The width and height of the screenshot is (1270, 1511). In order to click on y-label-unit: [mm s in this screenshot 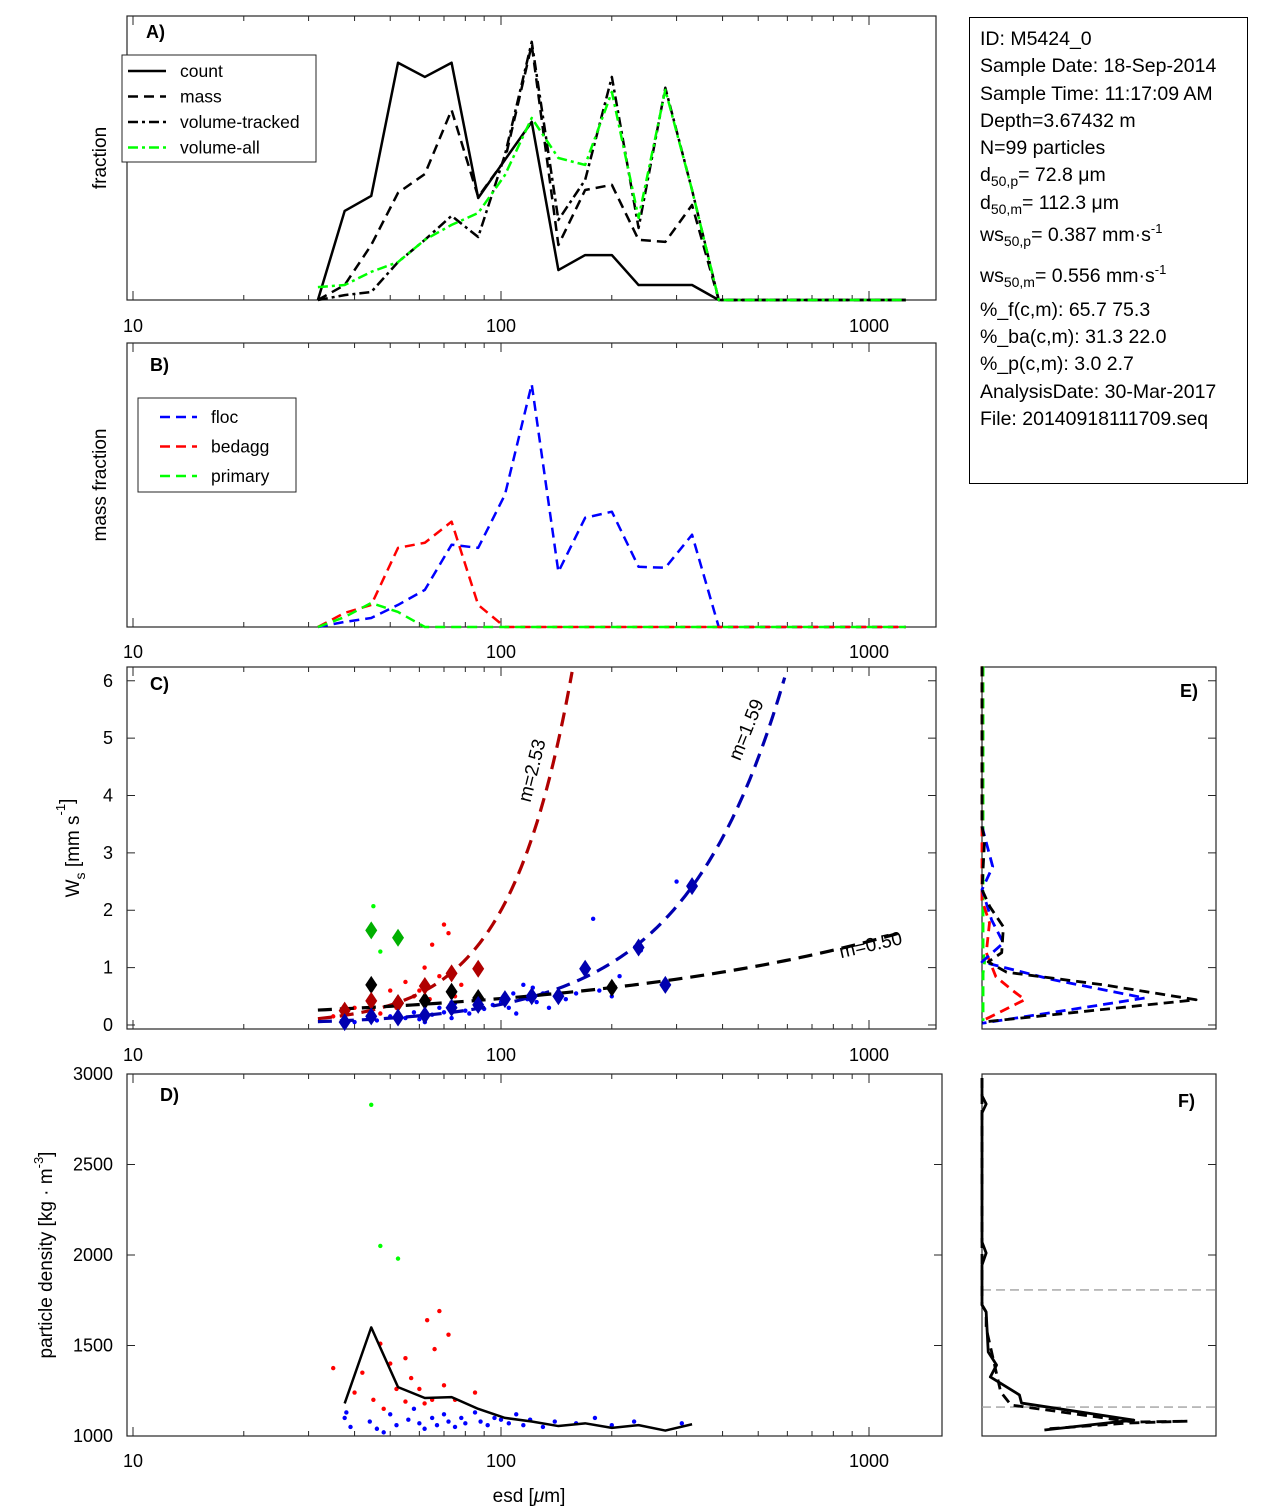, I will do `click(73, 843)`.